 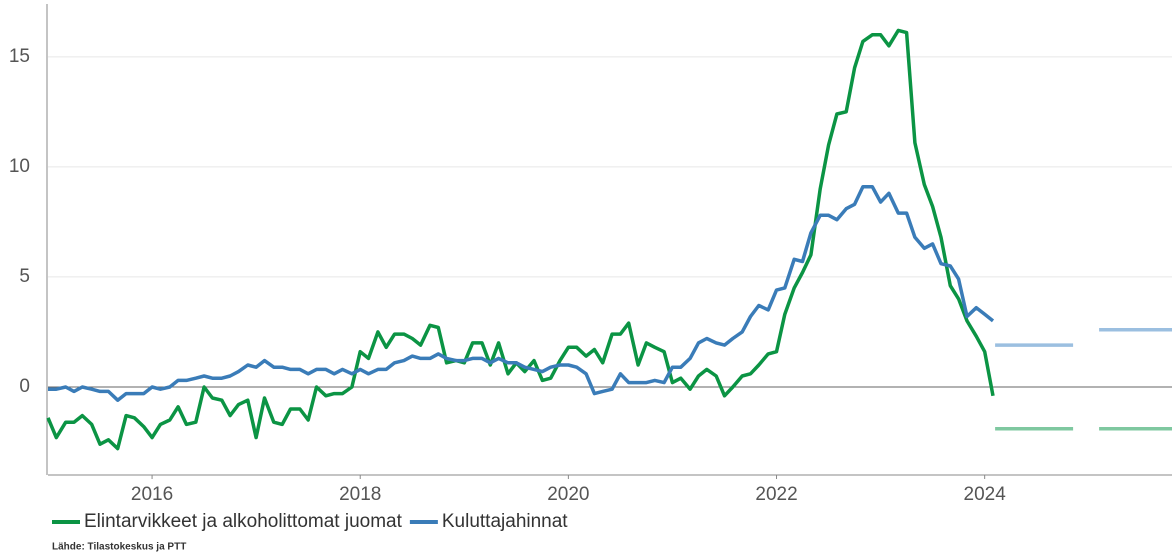 What do you see at coordinates (360, 494) in the screenshot?
I see `x-tick-label: 2018` at bounding box center [360, 494].